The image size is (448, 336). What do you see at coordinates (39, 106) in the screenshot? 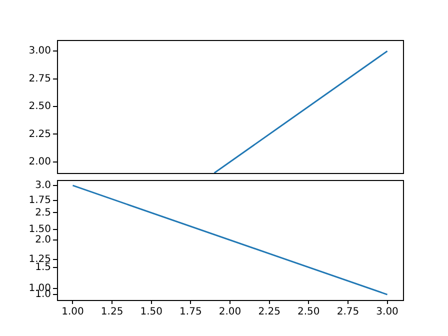
I see `y-tick-label: 2.50` at bounding box center [39, 106].